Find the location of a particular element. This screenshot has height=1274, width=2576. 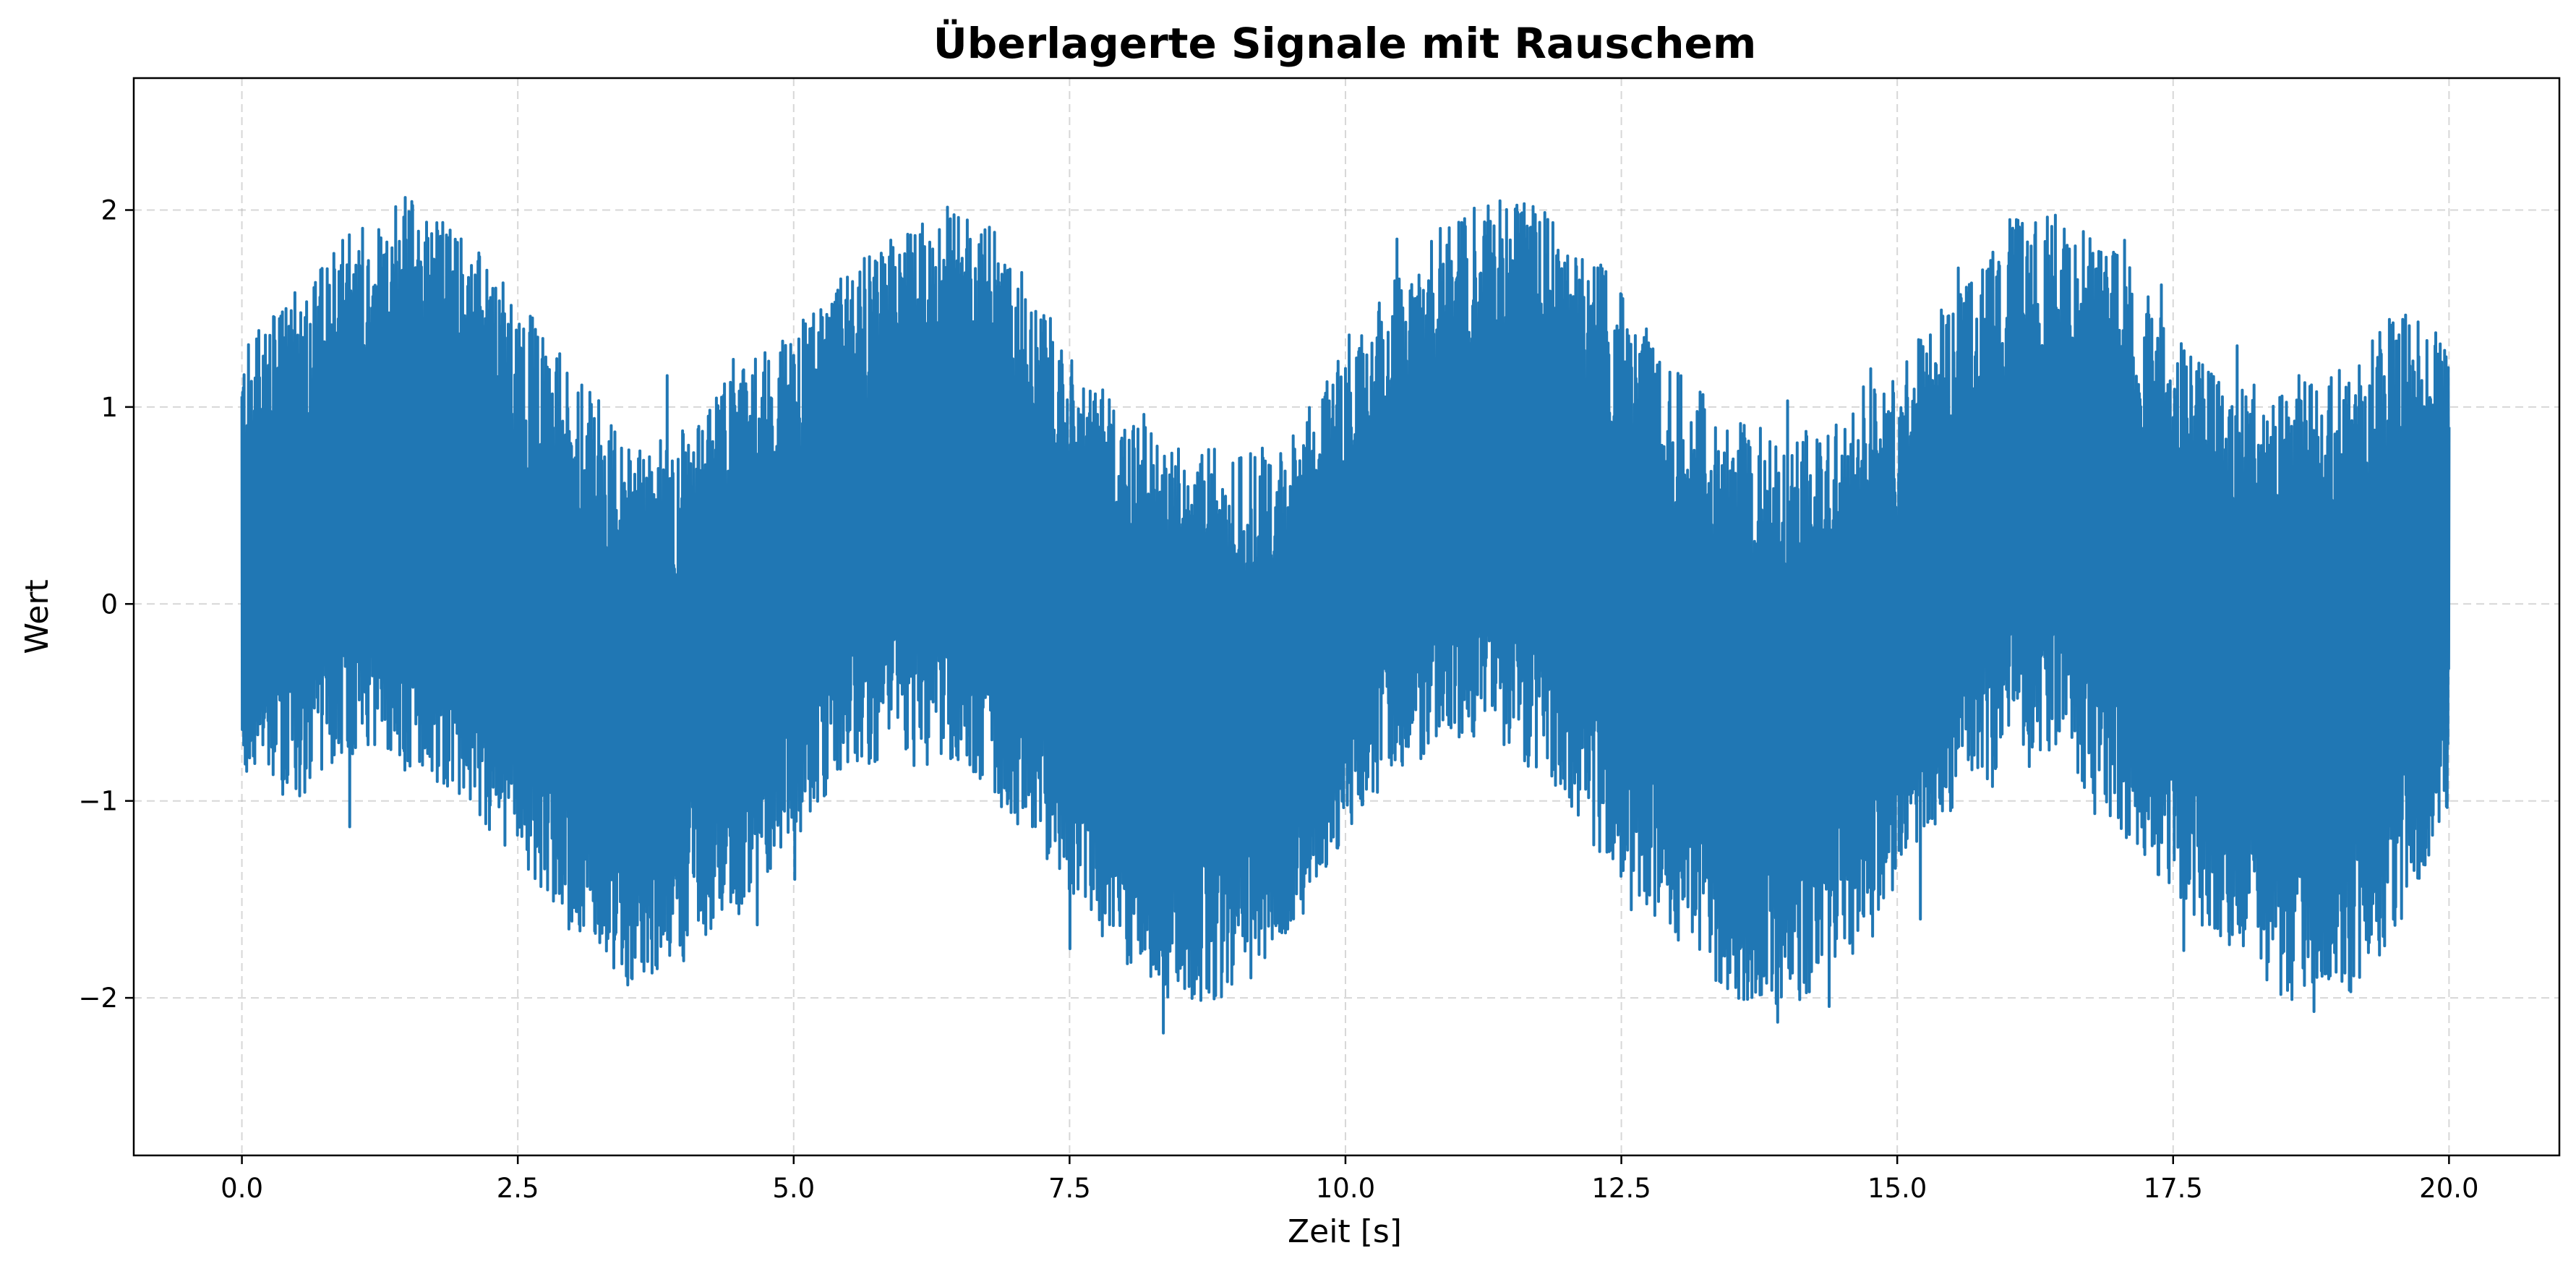

y-tick-label: 1 is located at coordinates (109, 407).